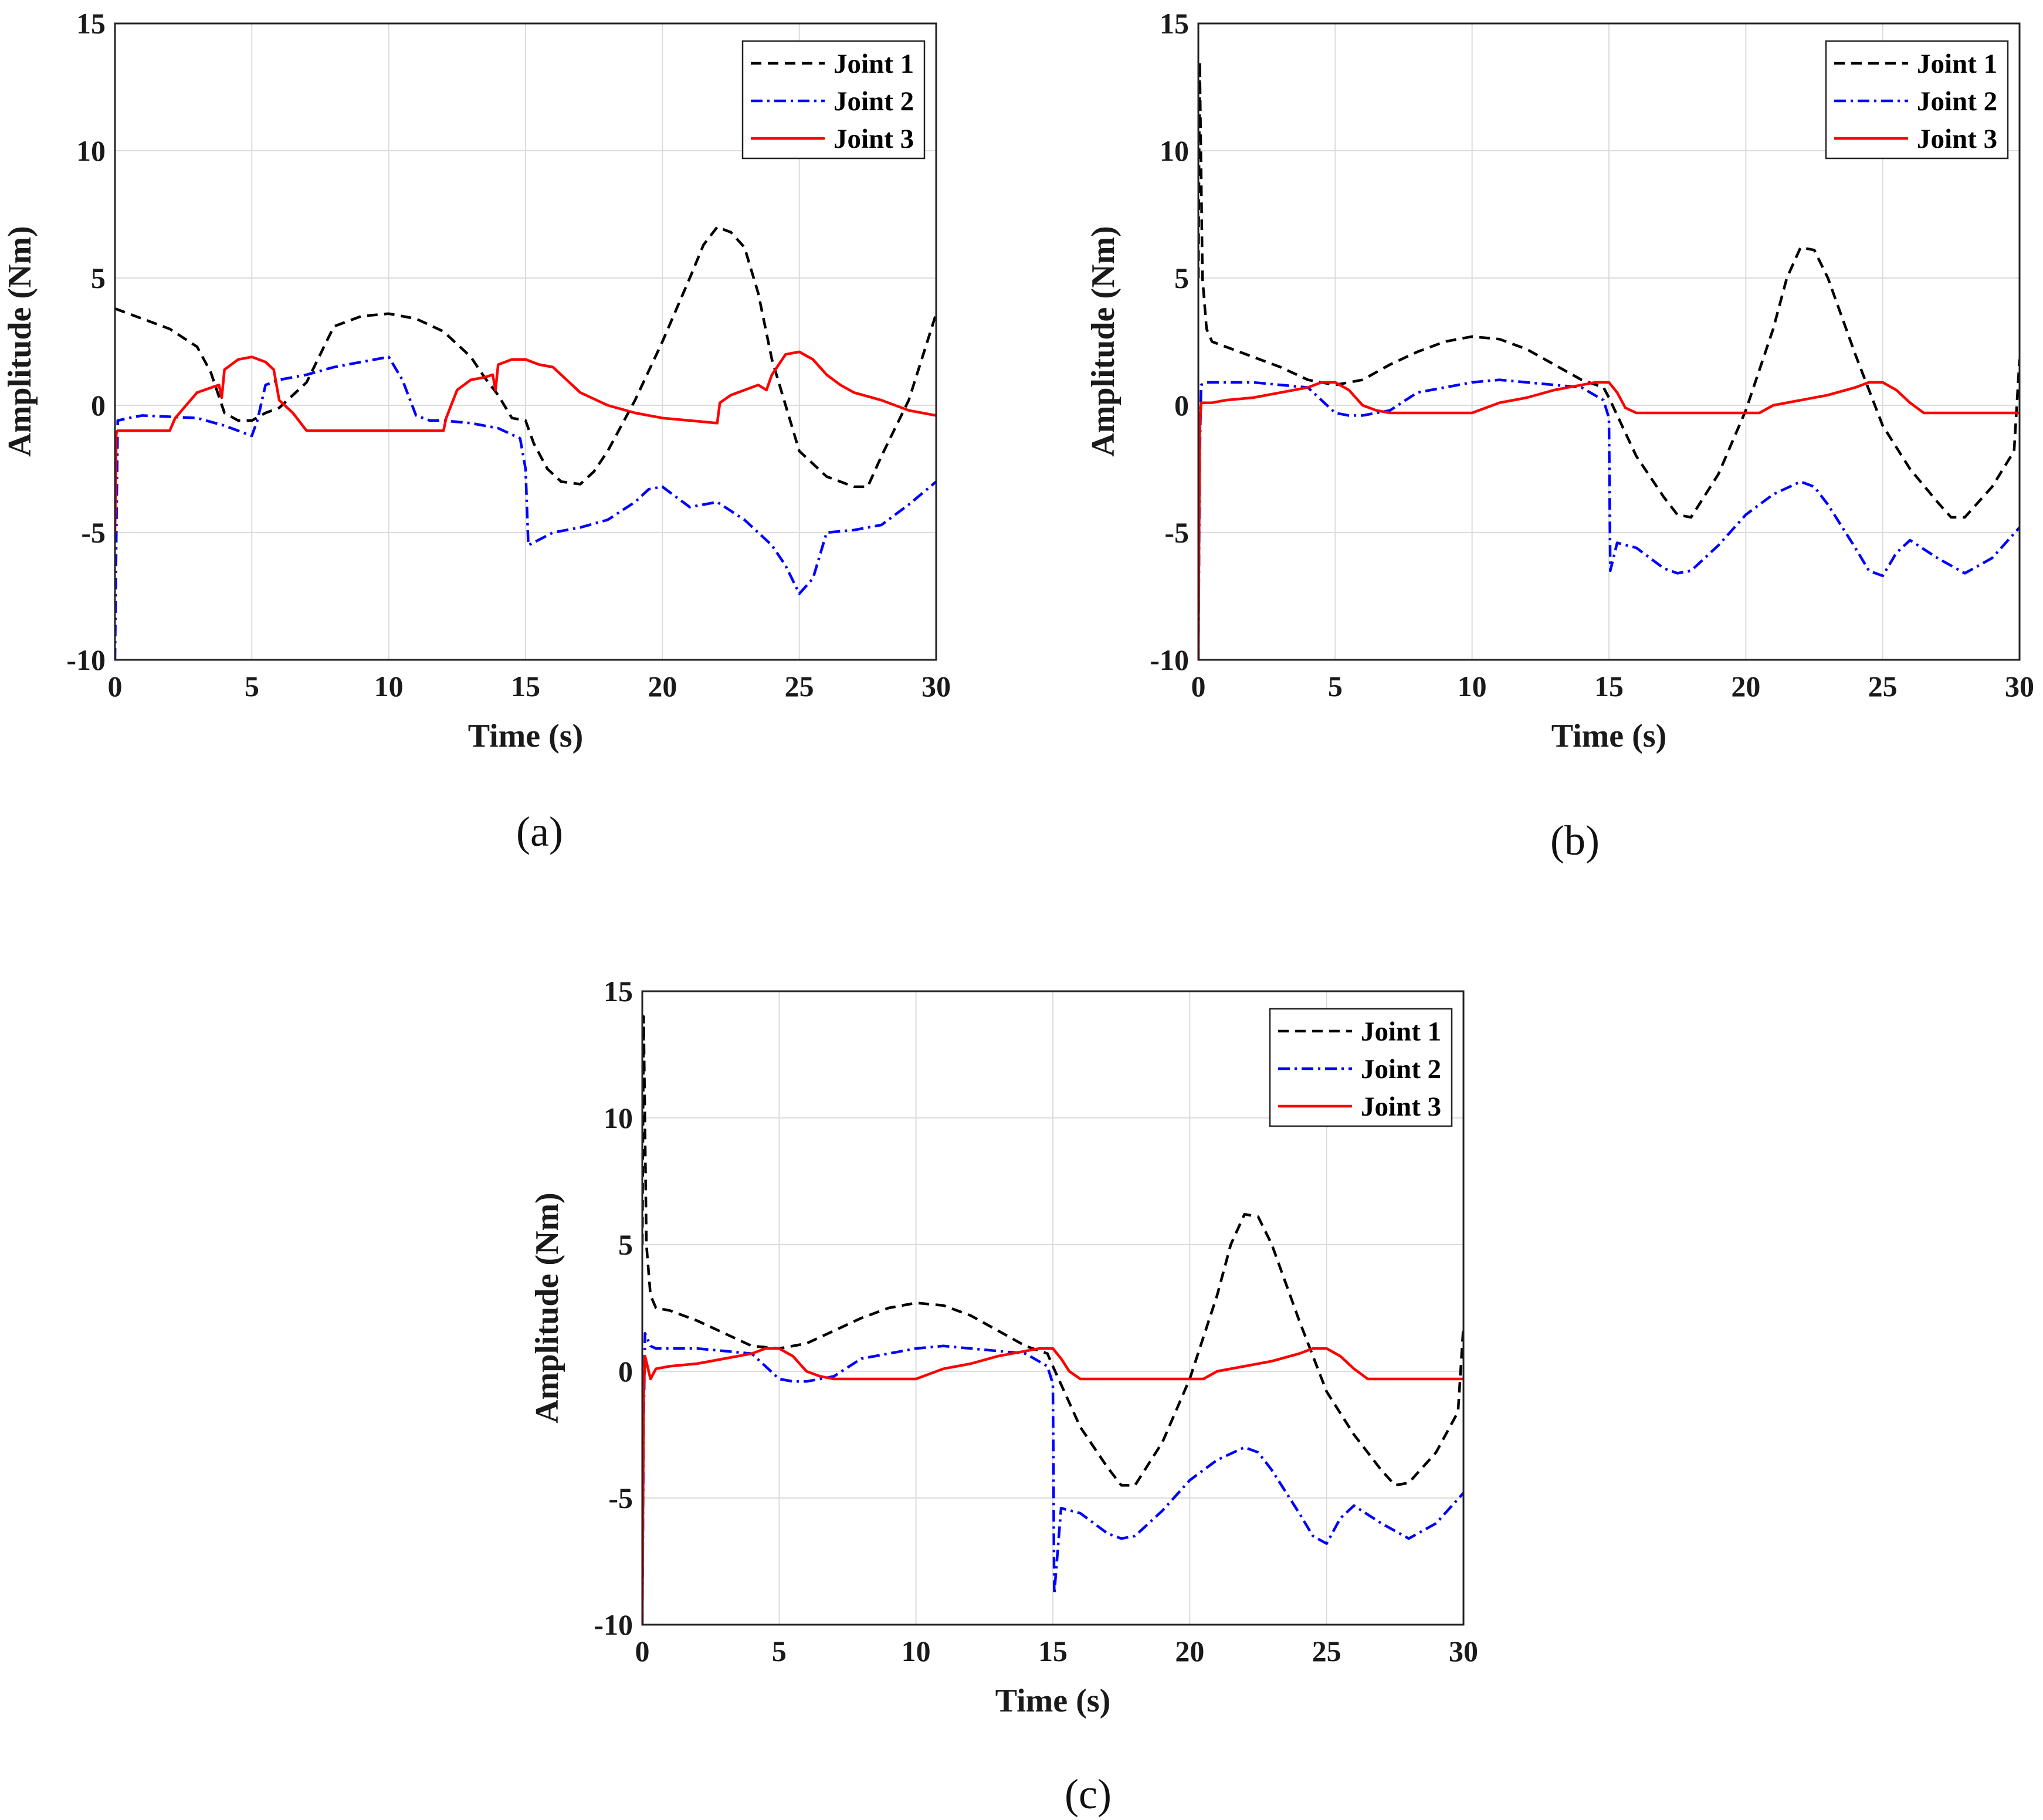  Describe the element at coordinates (1575, 840) in the screenshot. I see `caption-b: (b)` at that location.